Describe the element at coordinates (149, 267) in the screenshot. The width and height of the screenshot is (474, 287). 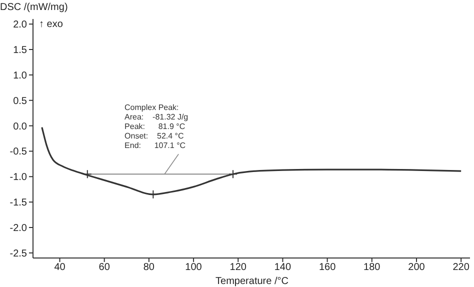
I see `x-tick-label: 80` at that location.